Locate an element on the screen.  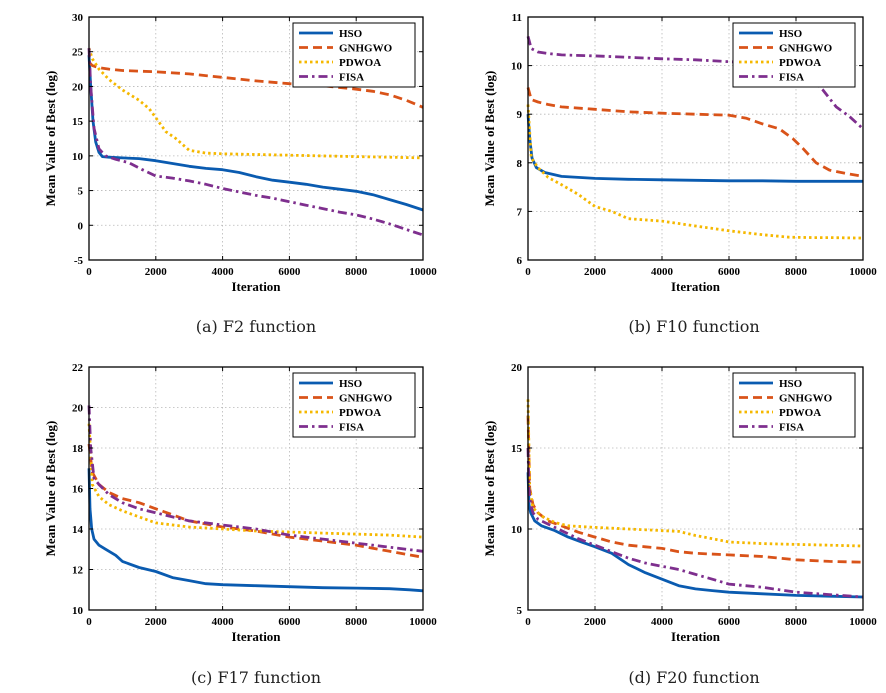
y-tick-label: 14 is located at coordinates (78, 530).